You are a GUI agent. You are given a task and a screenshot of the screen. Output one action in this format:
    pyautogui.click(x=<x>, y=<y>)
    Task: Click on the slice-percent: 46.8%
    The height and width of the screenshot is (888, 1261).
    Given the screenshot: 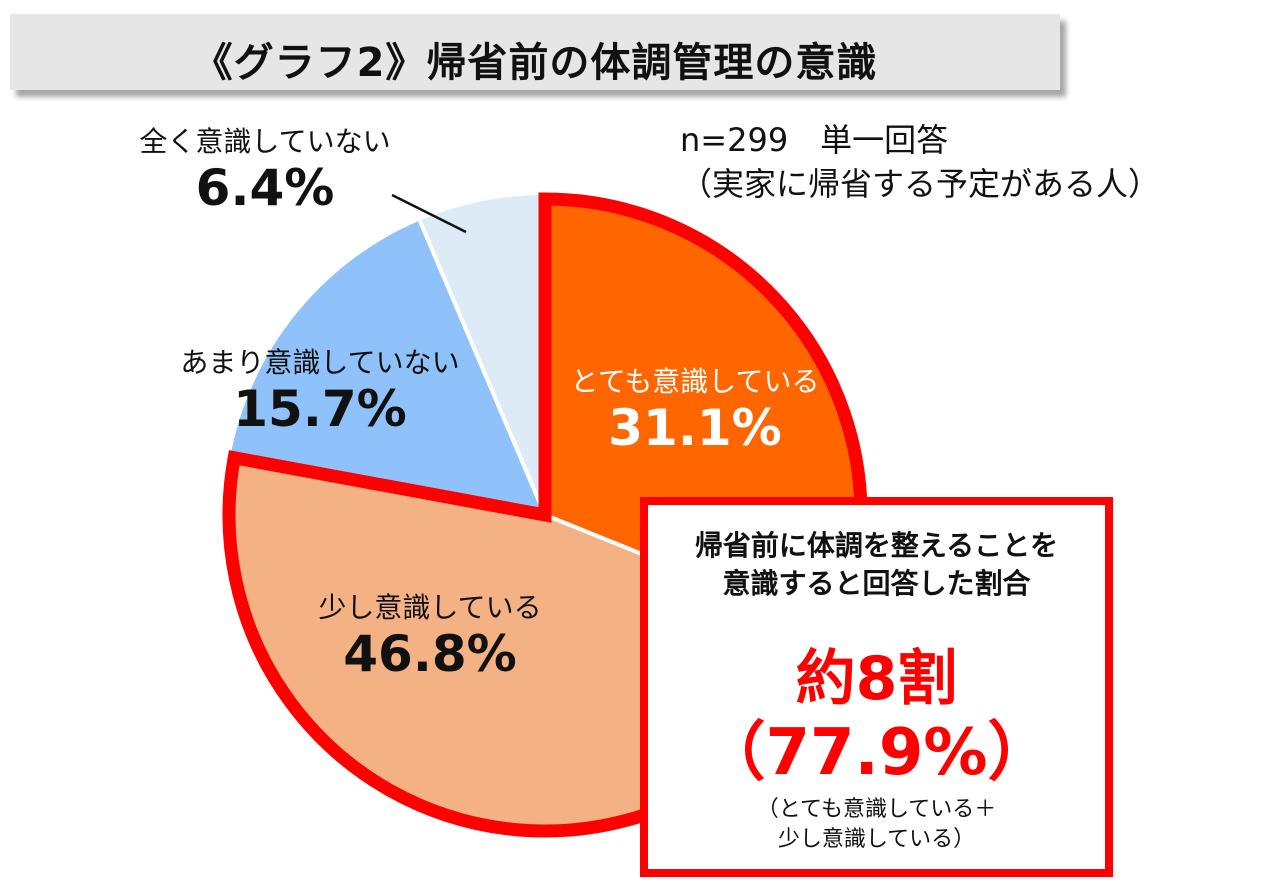 What is the action you would take?
    pyautogui.click(x=430, y=654)
    